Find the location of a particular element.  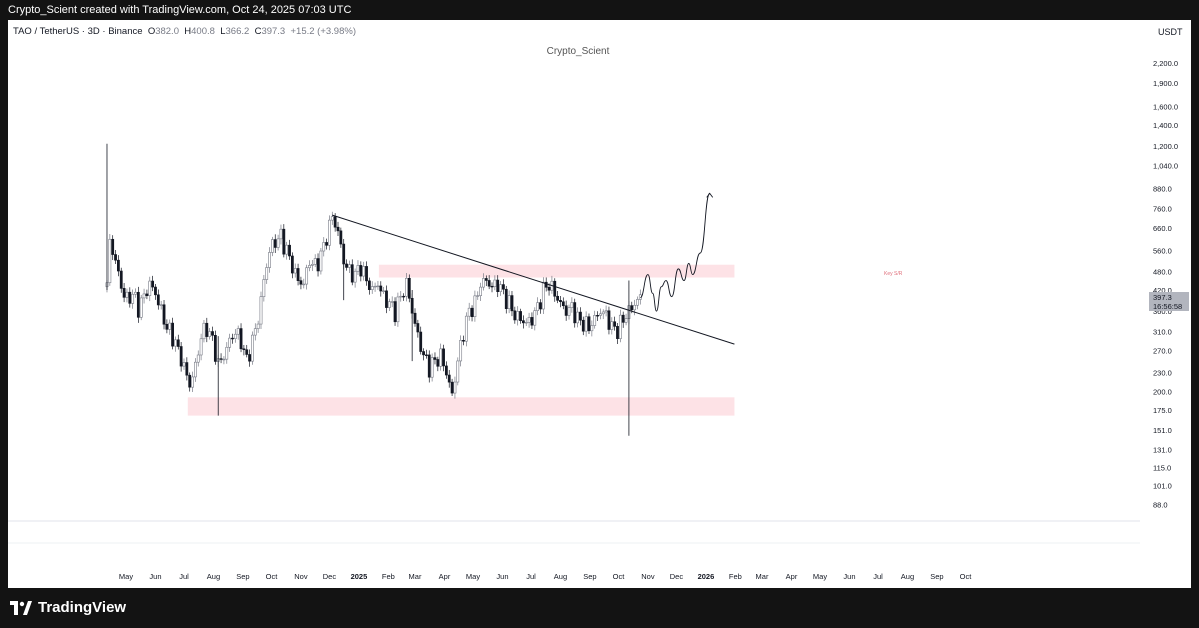

y-tick-label: 660.0 is located at coordinates (1162, 228).